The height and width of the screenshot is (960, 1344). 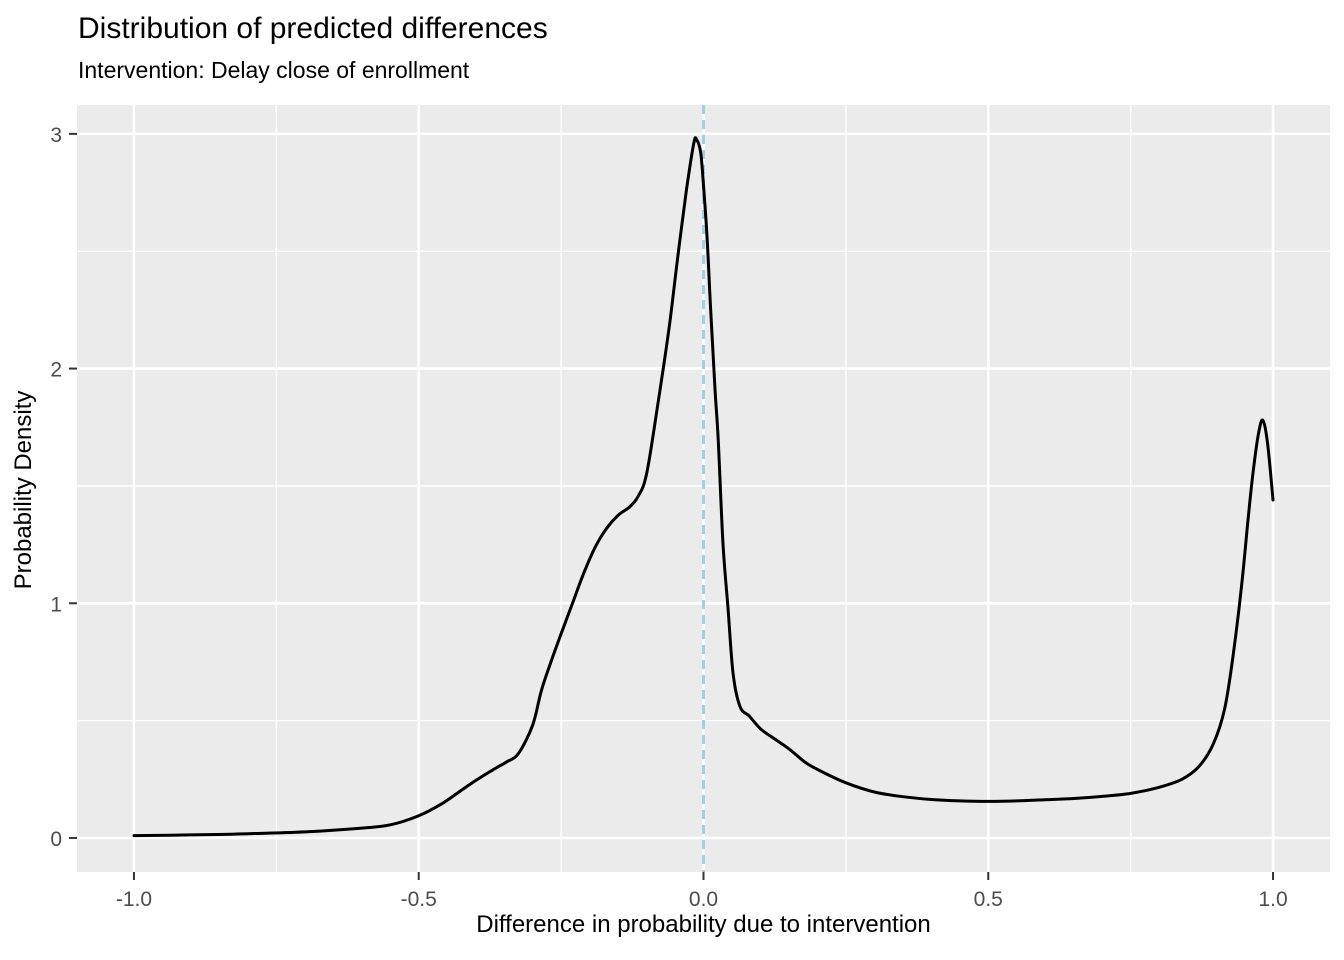 I want to click on x-tick-label: 1.0, so click(x=1272, y=899).